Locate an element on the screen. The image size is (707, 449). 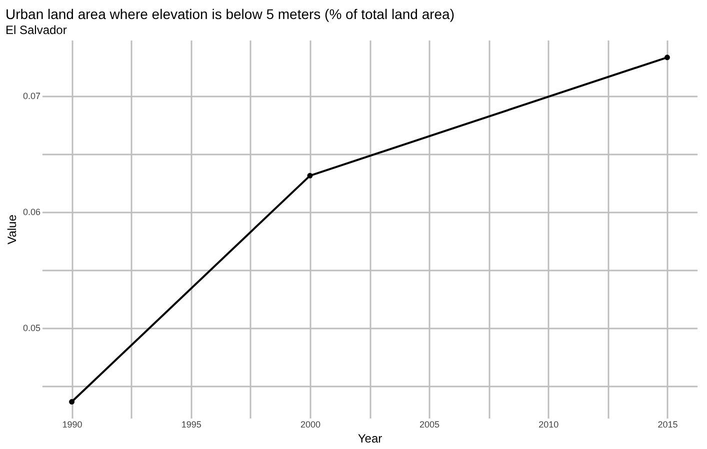
x-tick-label: 1995 is located at coordinates (191, 425).